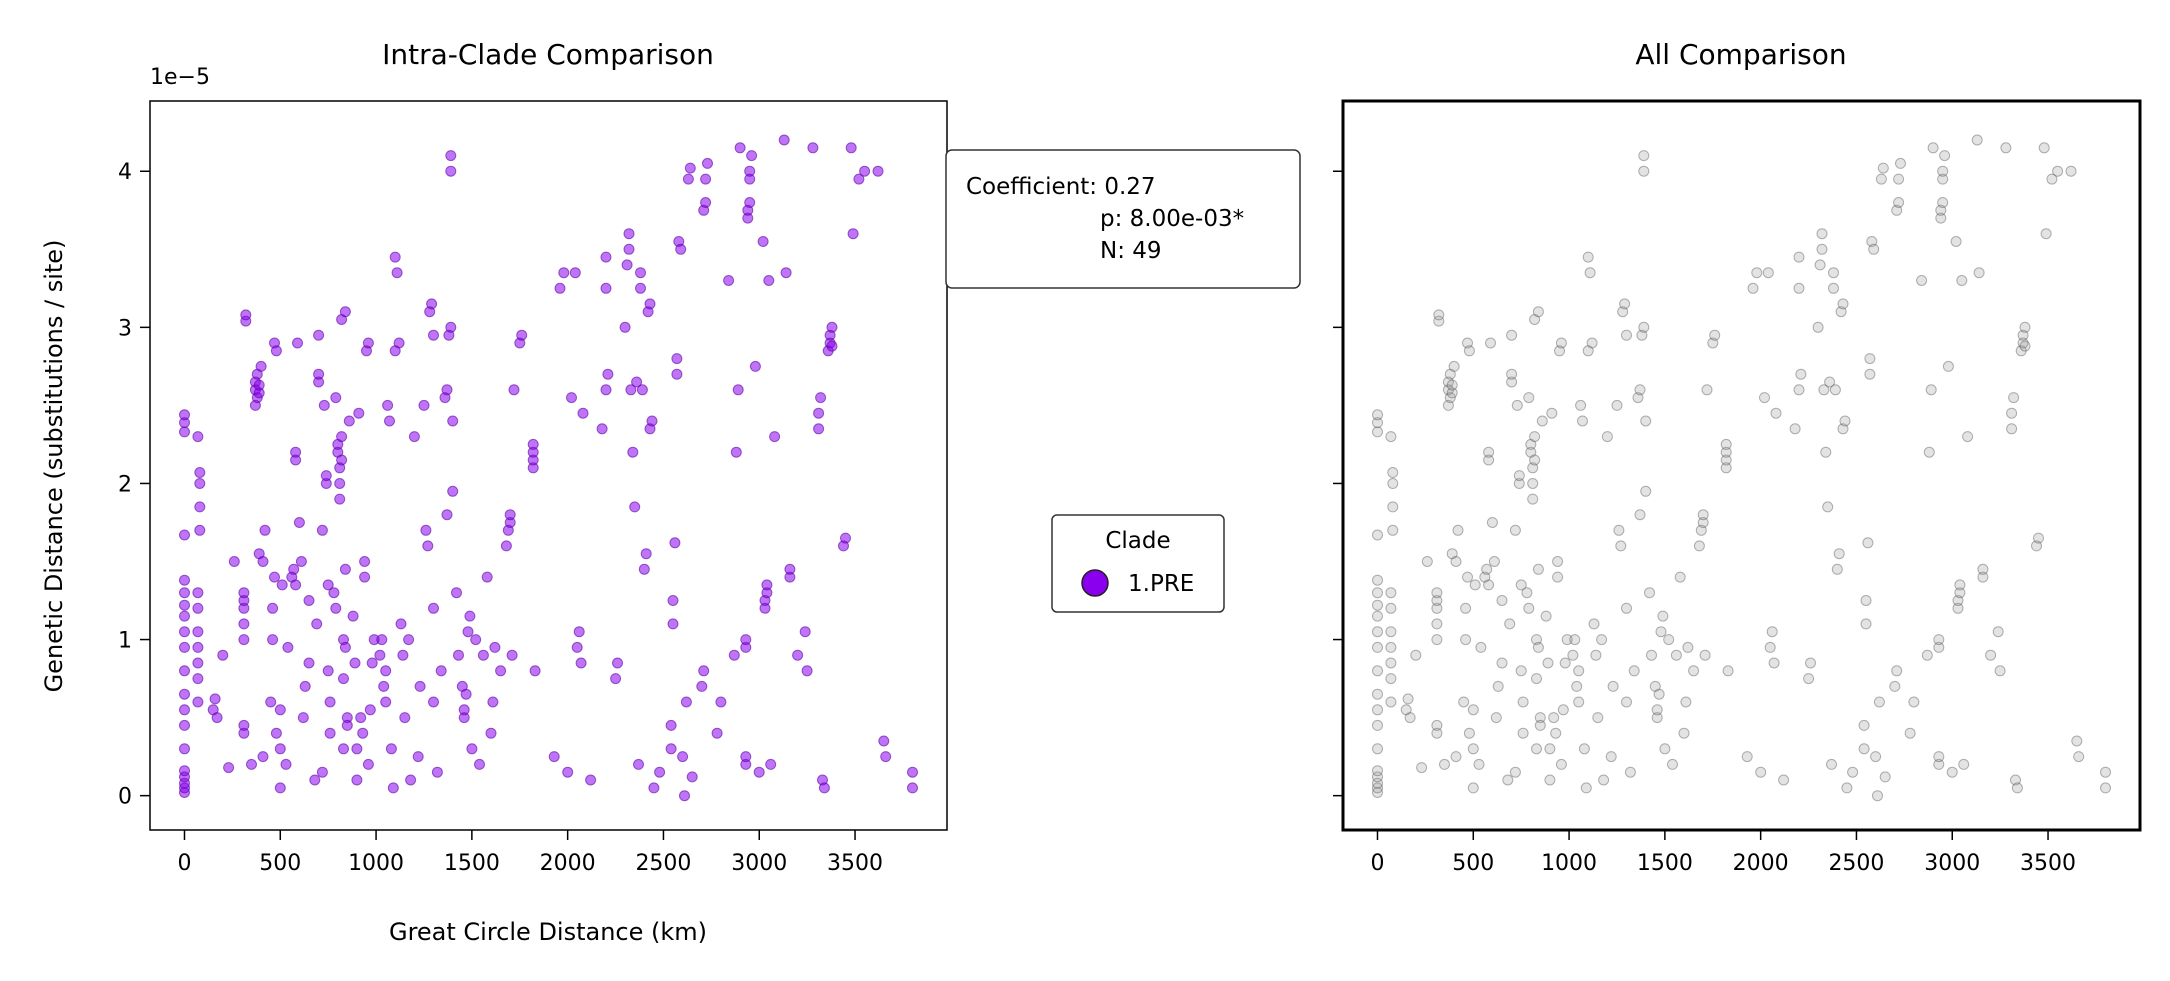  What do you see at coordinates (184, 863) in the screenshot?
I see `left-x-tick-label: 0` at bounding box center [184, 863].